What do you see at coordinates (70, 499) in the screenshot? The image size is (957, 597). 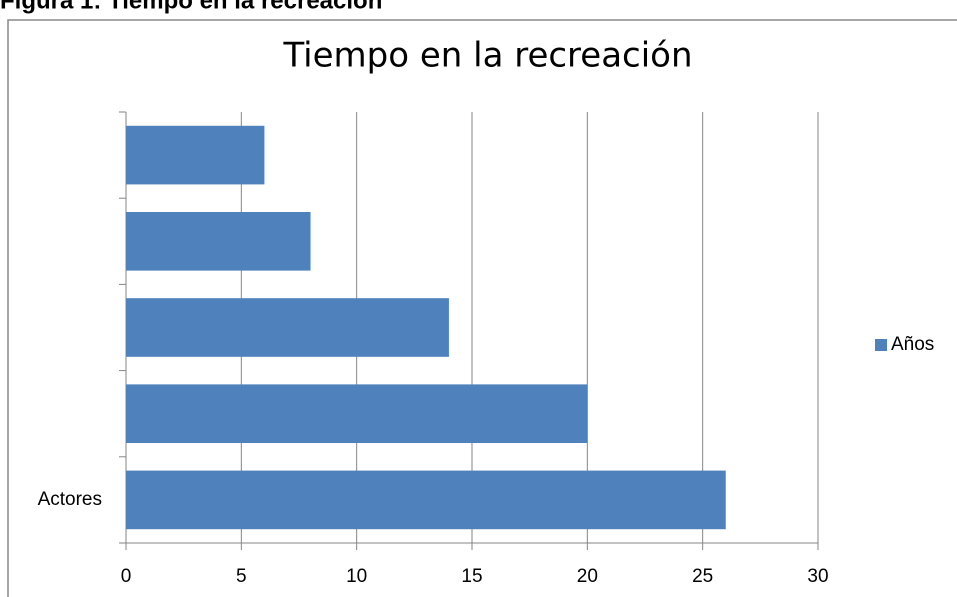 I see `y-tick-label: Actores` at bounding box center [70, 499].